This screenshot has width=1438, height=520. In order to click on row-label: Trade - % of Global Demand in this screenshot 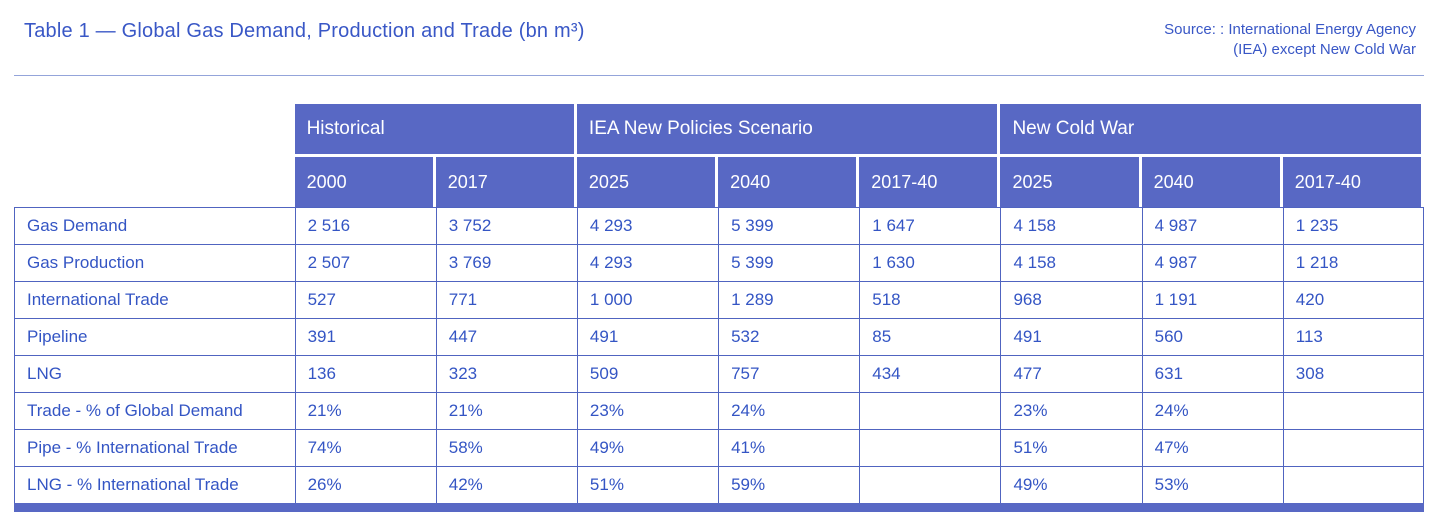, I will do `click(154, 411)`.